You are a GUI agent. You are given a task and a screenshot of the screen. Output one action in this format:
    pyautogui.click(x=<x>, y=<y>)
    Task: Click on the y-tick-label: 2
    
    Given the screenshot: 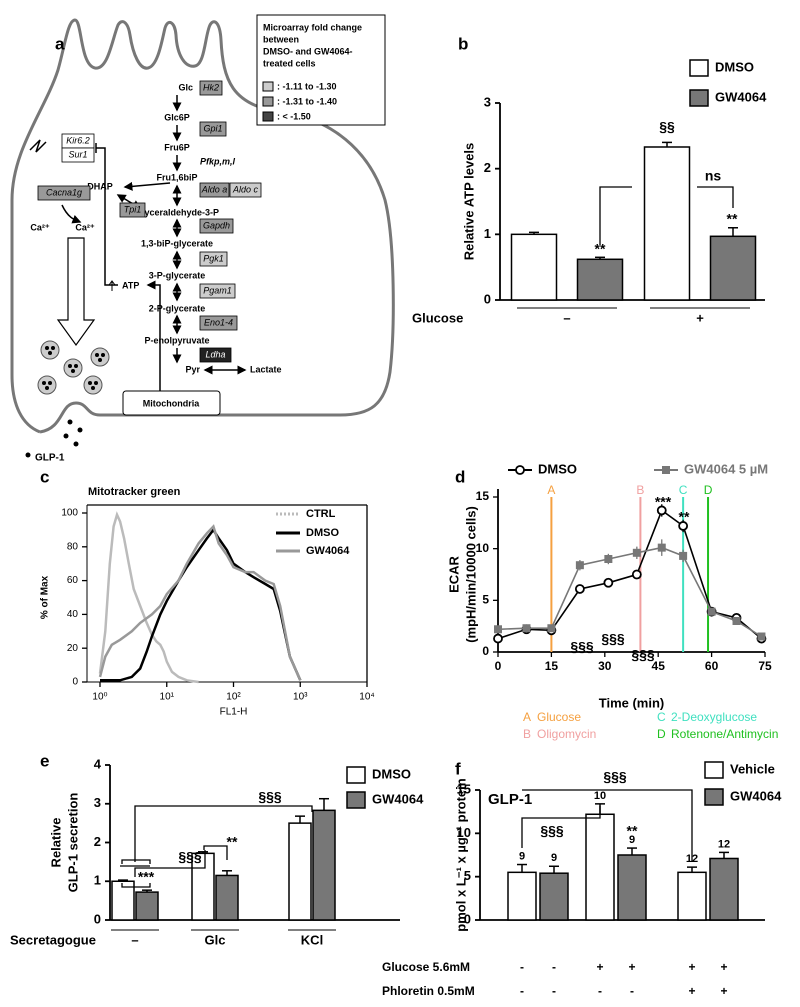 What is the action you would take?
    pyautogui.click(x=97, y=841)
    